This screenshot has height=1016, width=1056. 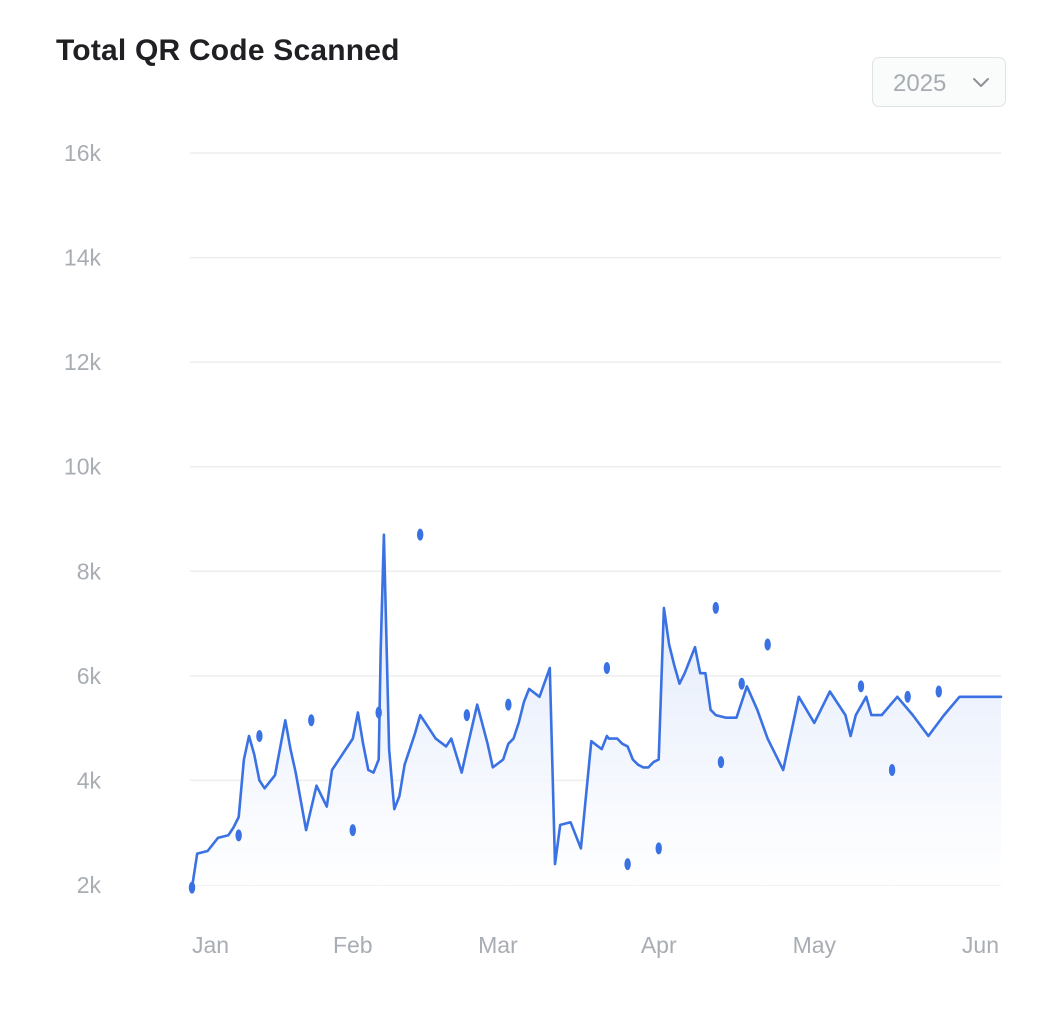 What do you see at coordinates (980, 945) in the screenshot?
I see `x-tick-label: Jun` at bounding box center [980, 945].